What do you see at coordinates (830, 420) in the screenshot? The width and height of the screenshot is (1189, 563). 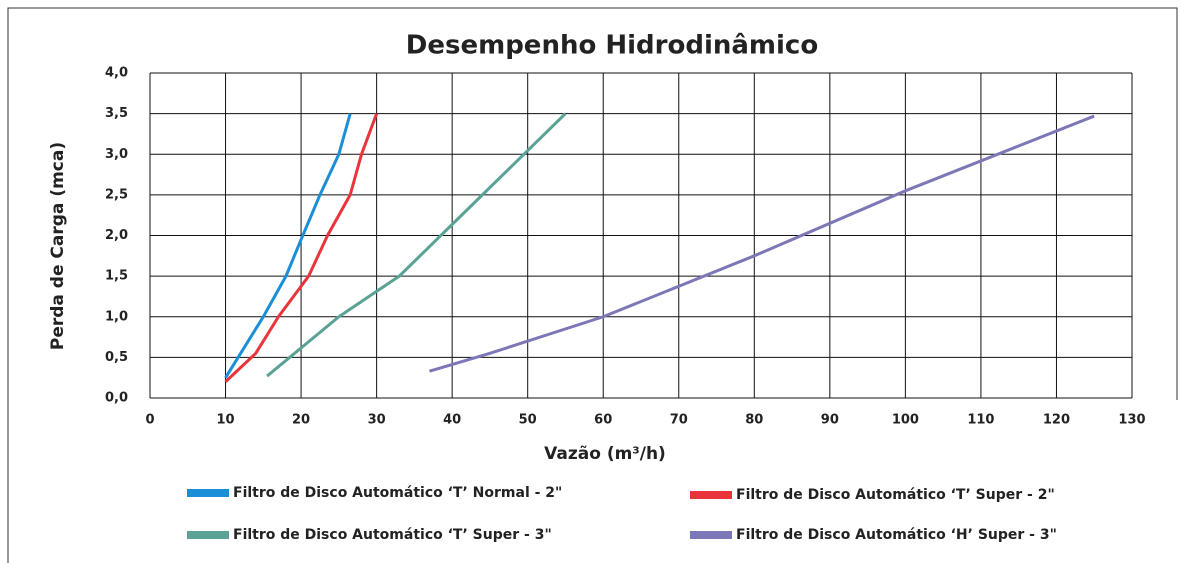 I see `x-tick-label: 90` at bounding box center [830, 420].